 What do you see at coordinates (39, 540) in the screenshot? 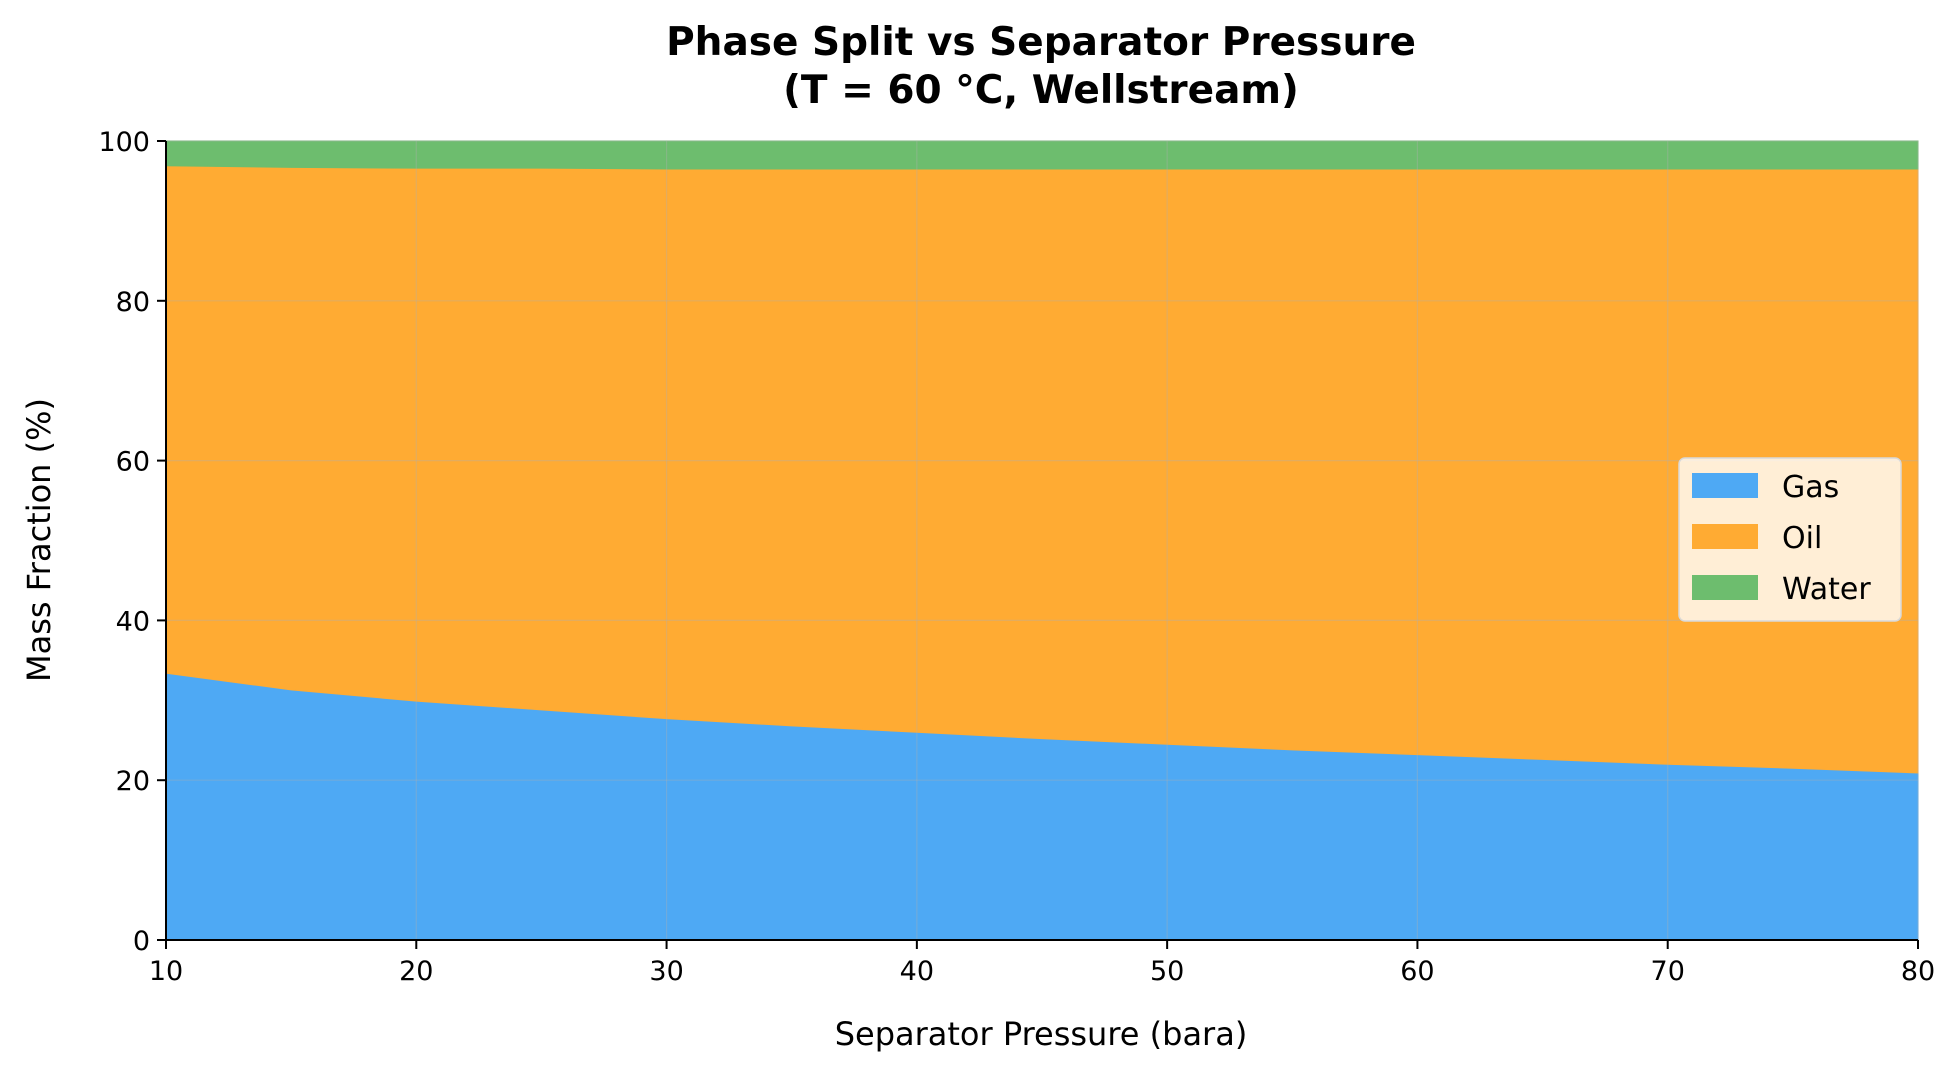
I see `y-axis-label: Mass Fraction (%)` at bounding box center [39, 540].